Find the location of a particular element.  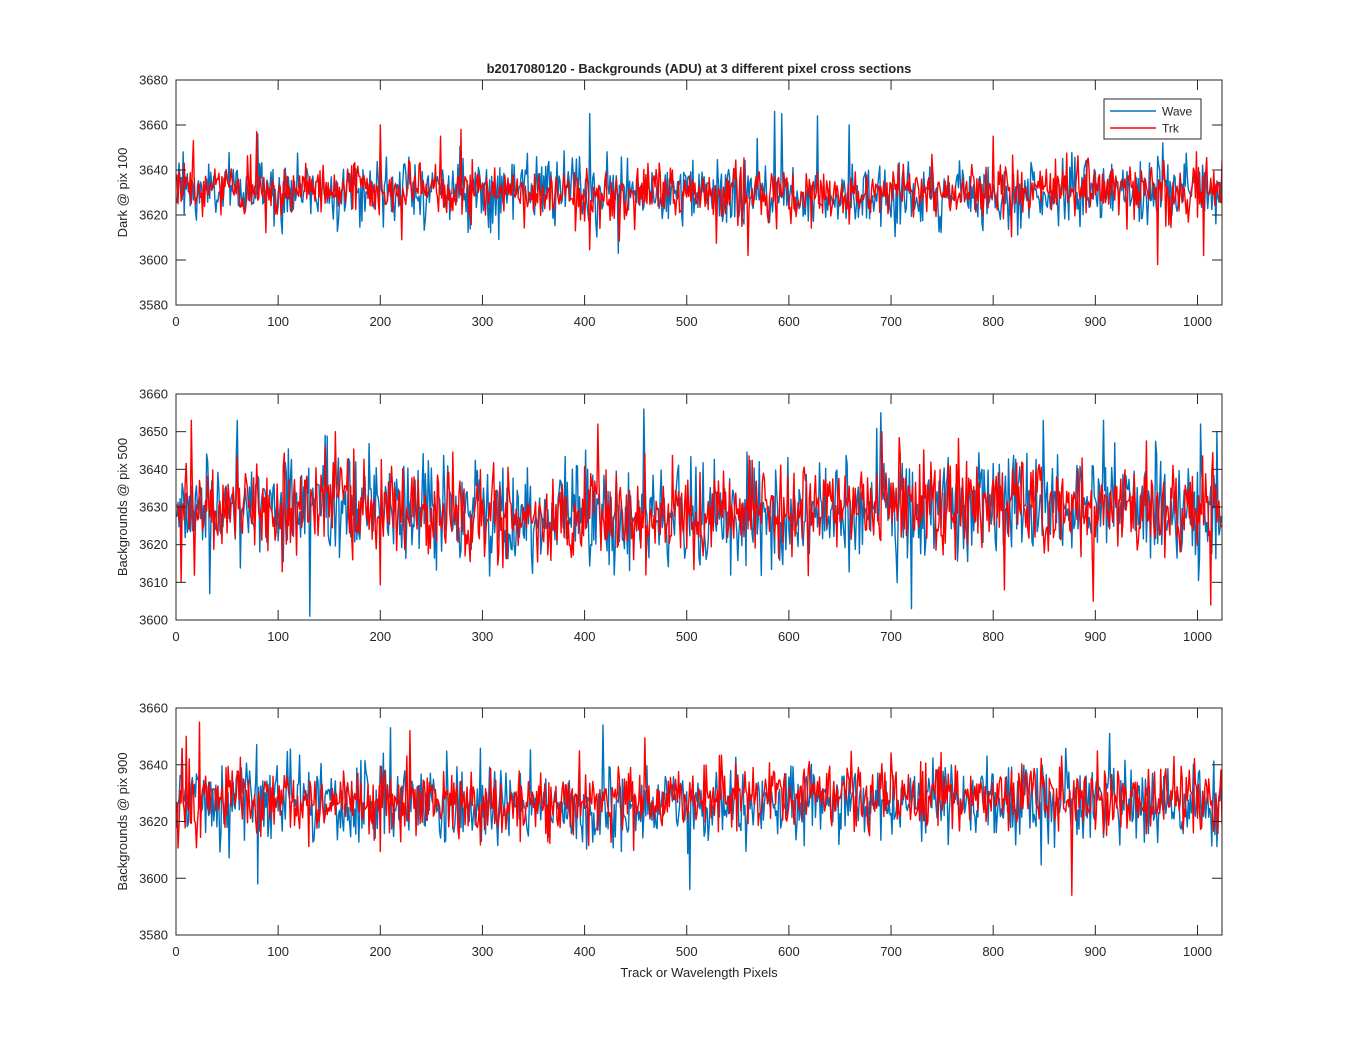

y-tick-label: 3630 is located at coordinates (153, 507).